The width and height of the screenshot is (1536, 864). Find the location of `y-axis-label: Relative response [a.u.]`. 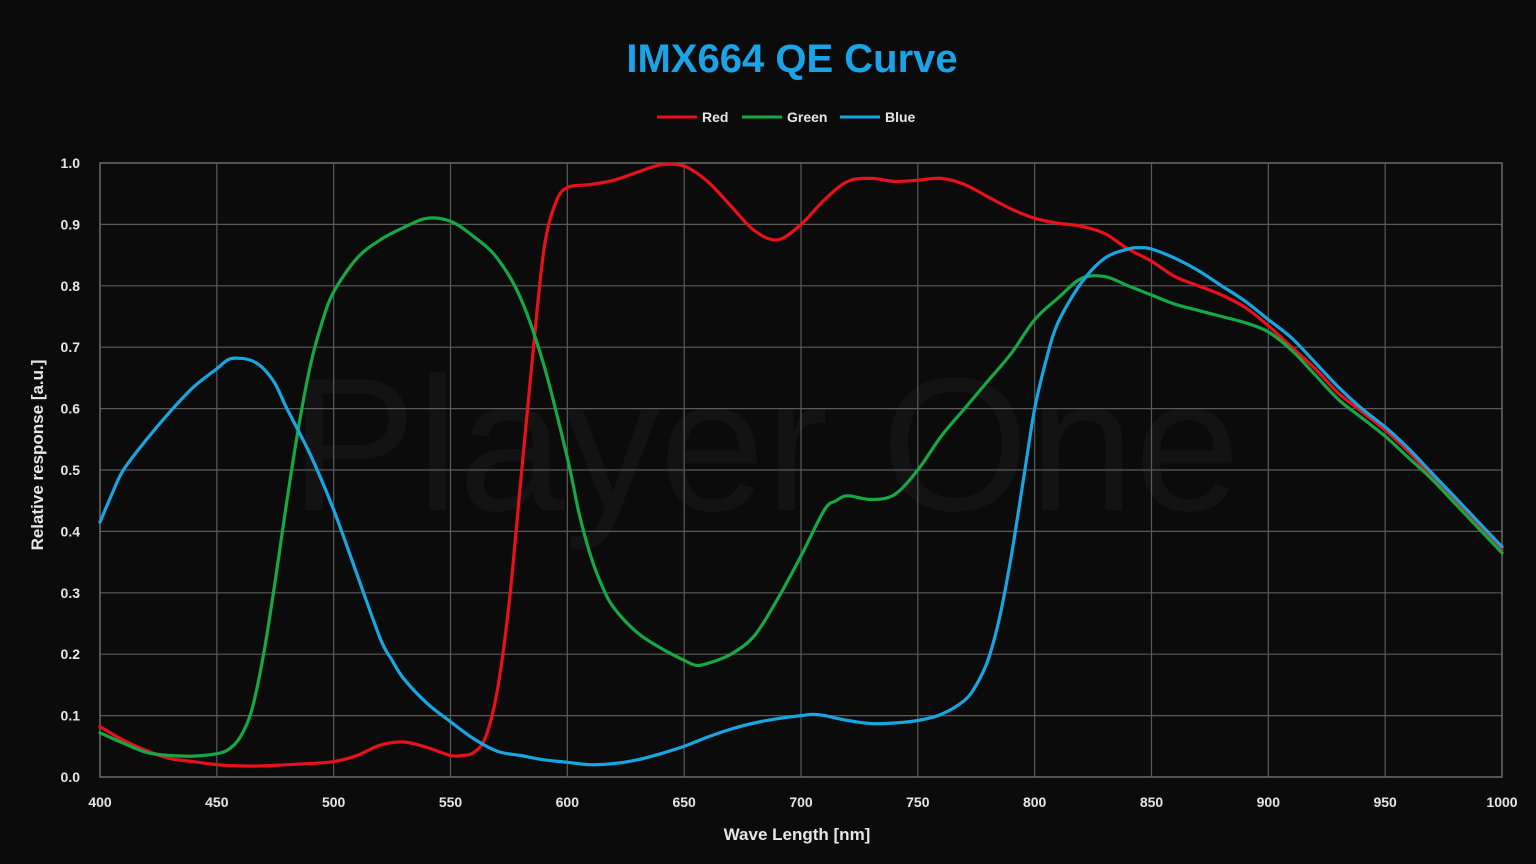

y-axis-label: Relative response [a.u.] is located at coordinates (37, 455).